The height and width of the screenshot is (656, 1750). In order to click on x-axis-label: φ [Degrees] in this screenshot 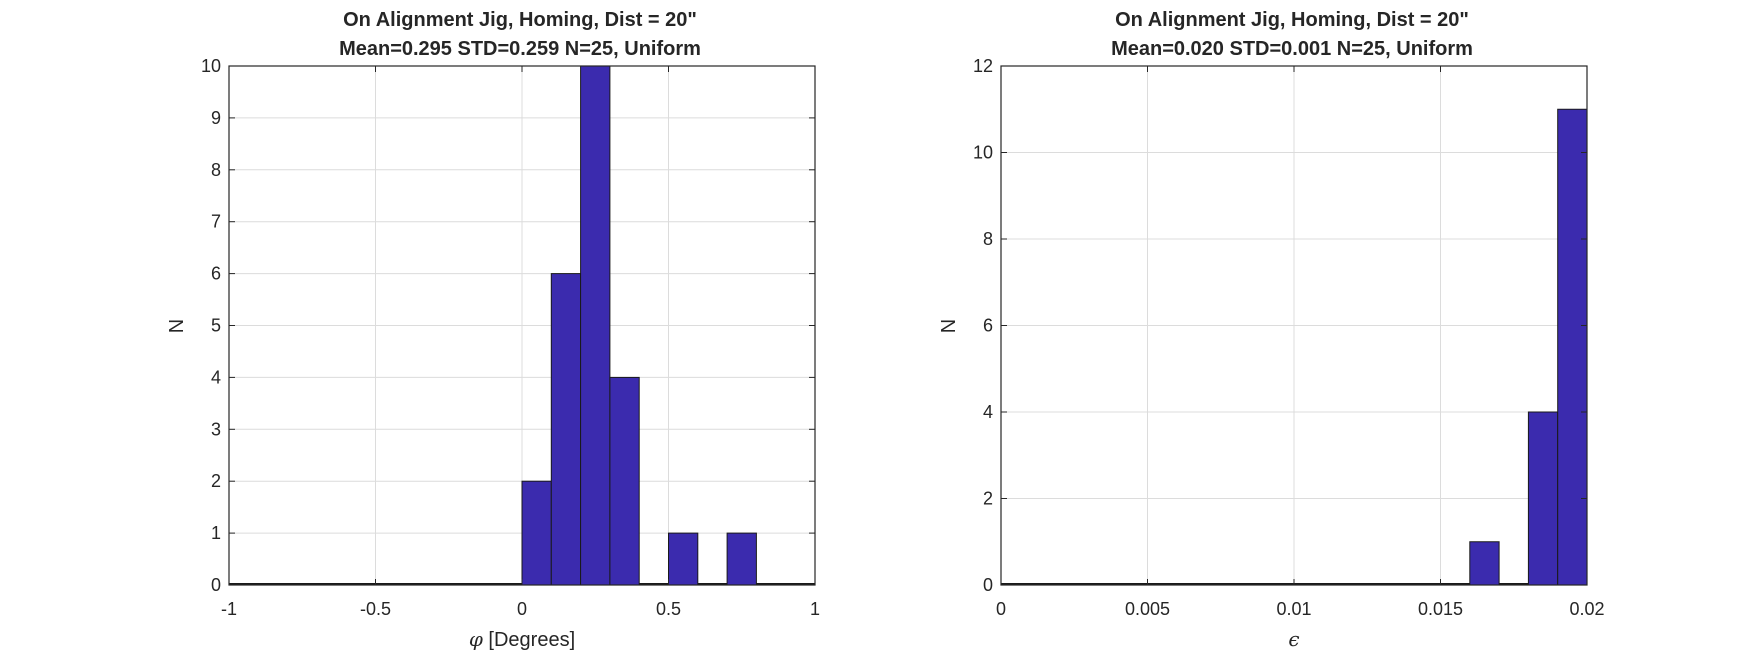, I will do `click(522, 639)`.